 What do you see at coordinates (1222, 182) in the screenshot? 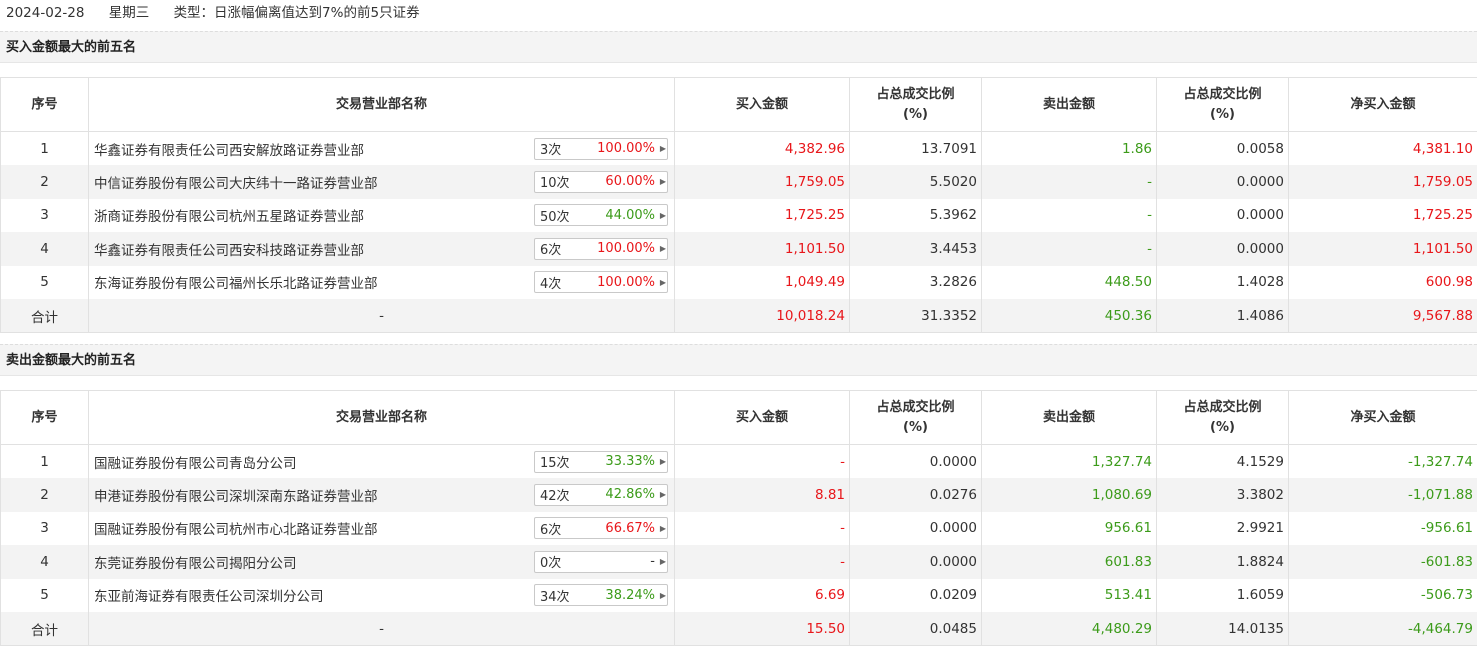
I see `sell-ratio: 0.0000` at bounding box center [1222, 182].